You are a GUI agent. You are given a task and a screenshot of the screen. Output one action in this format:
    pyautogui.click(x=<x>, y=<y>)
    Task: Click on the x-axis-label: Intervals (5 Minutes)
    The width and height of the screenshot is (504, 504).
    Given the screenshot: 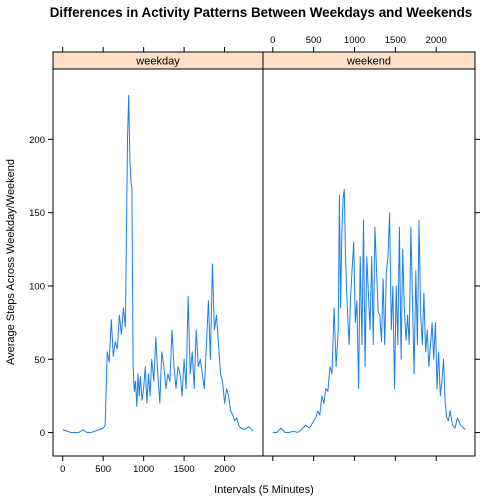 What is the action you would take?
    pyautogui.click(x=264, y=490)
    